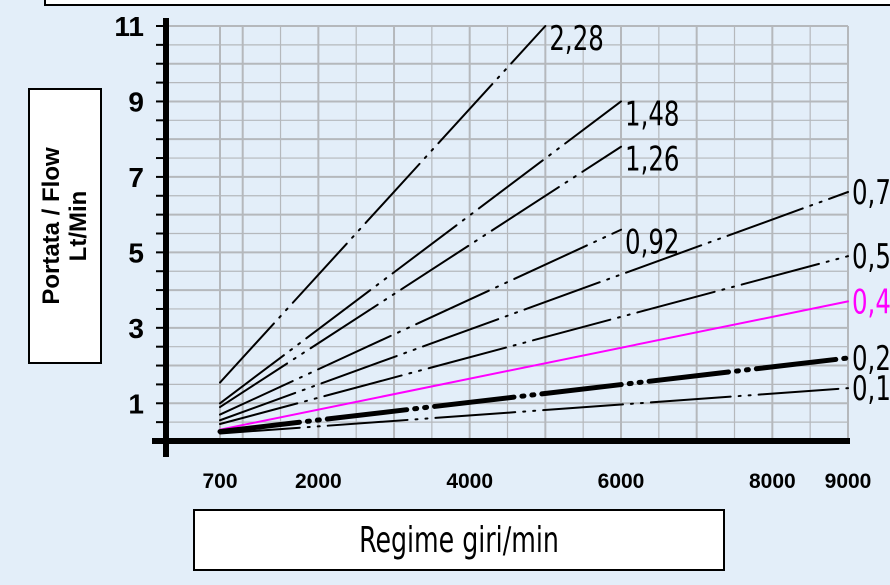 The image size is (890, 585). What do you see at coordinates (772, 481) in the screenshot?
I see `x-tick-label: 8000` at bounding box center [772, 481].